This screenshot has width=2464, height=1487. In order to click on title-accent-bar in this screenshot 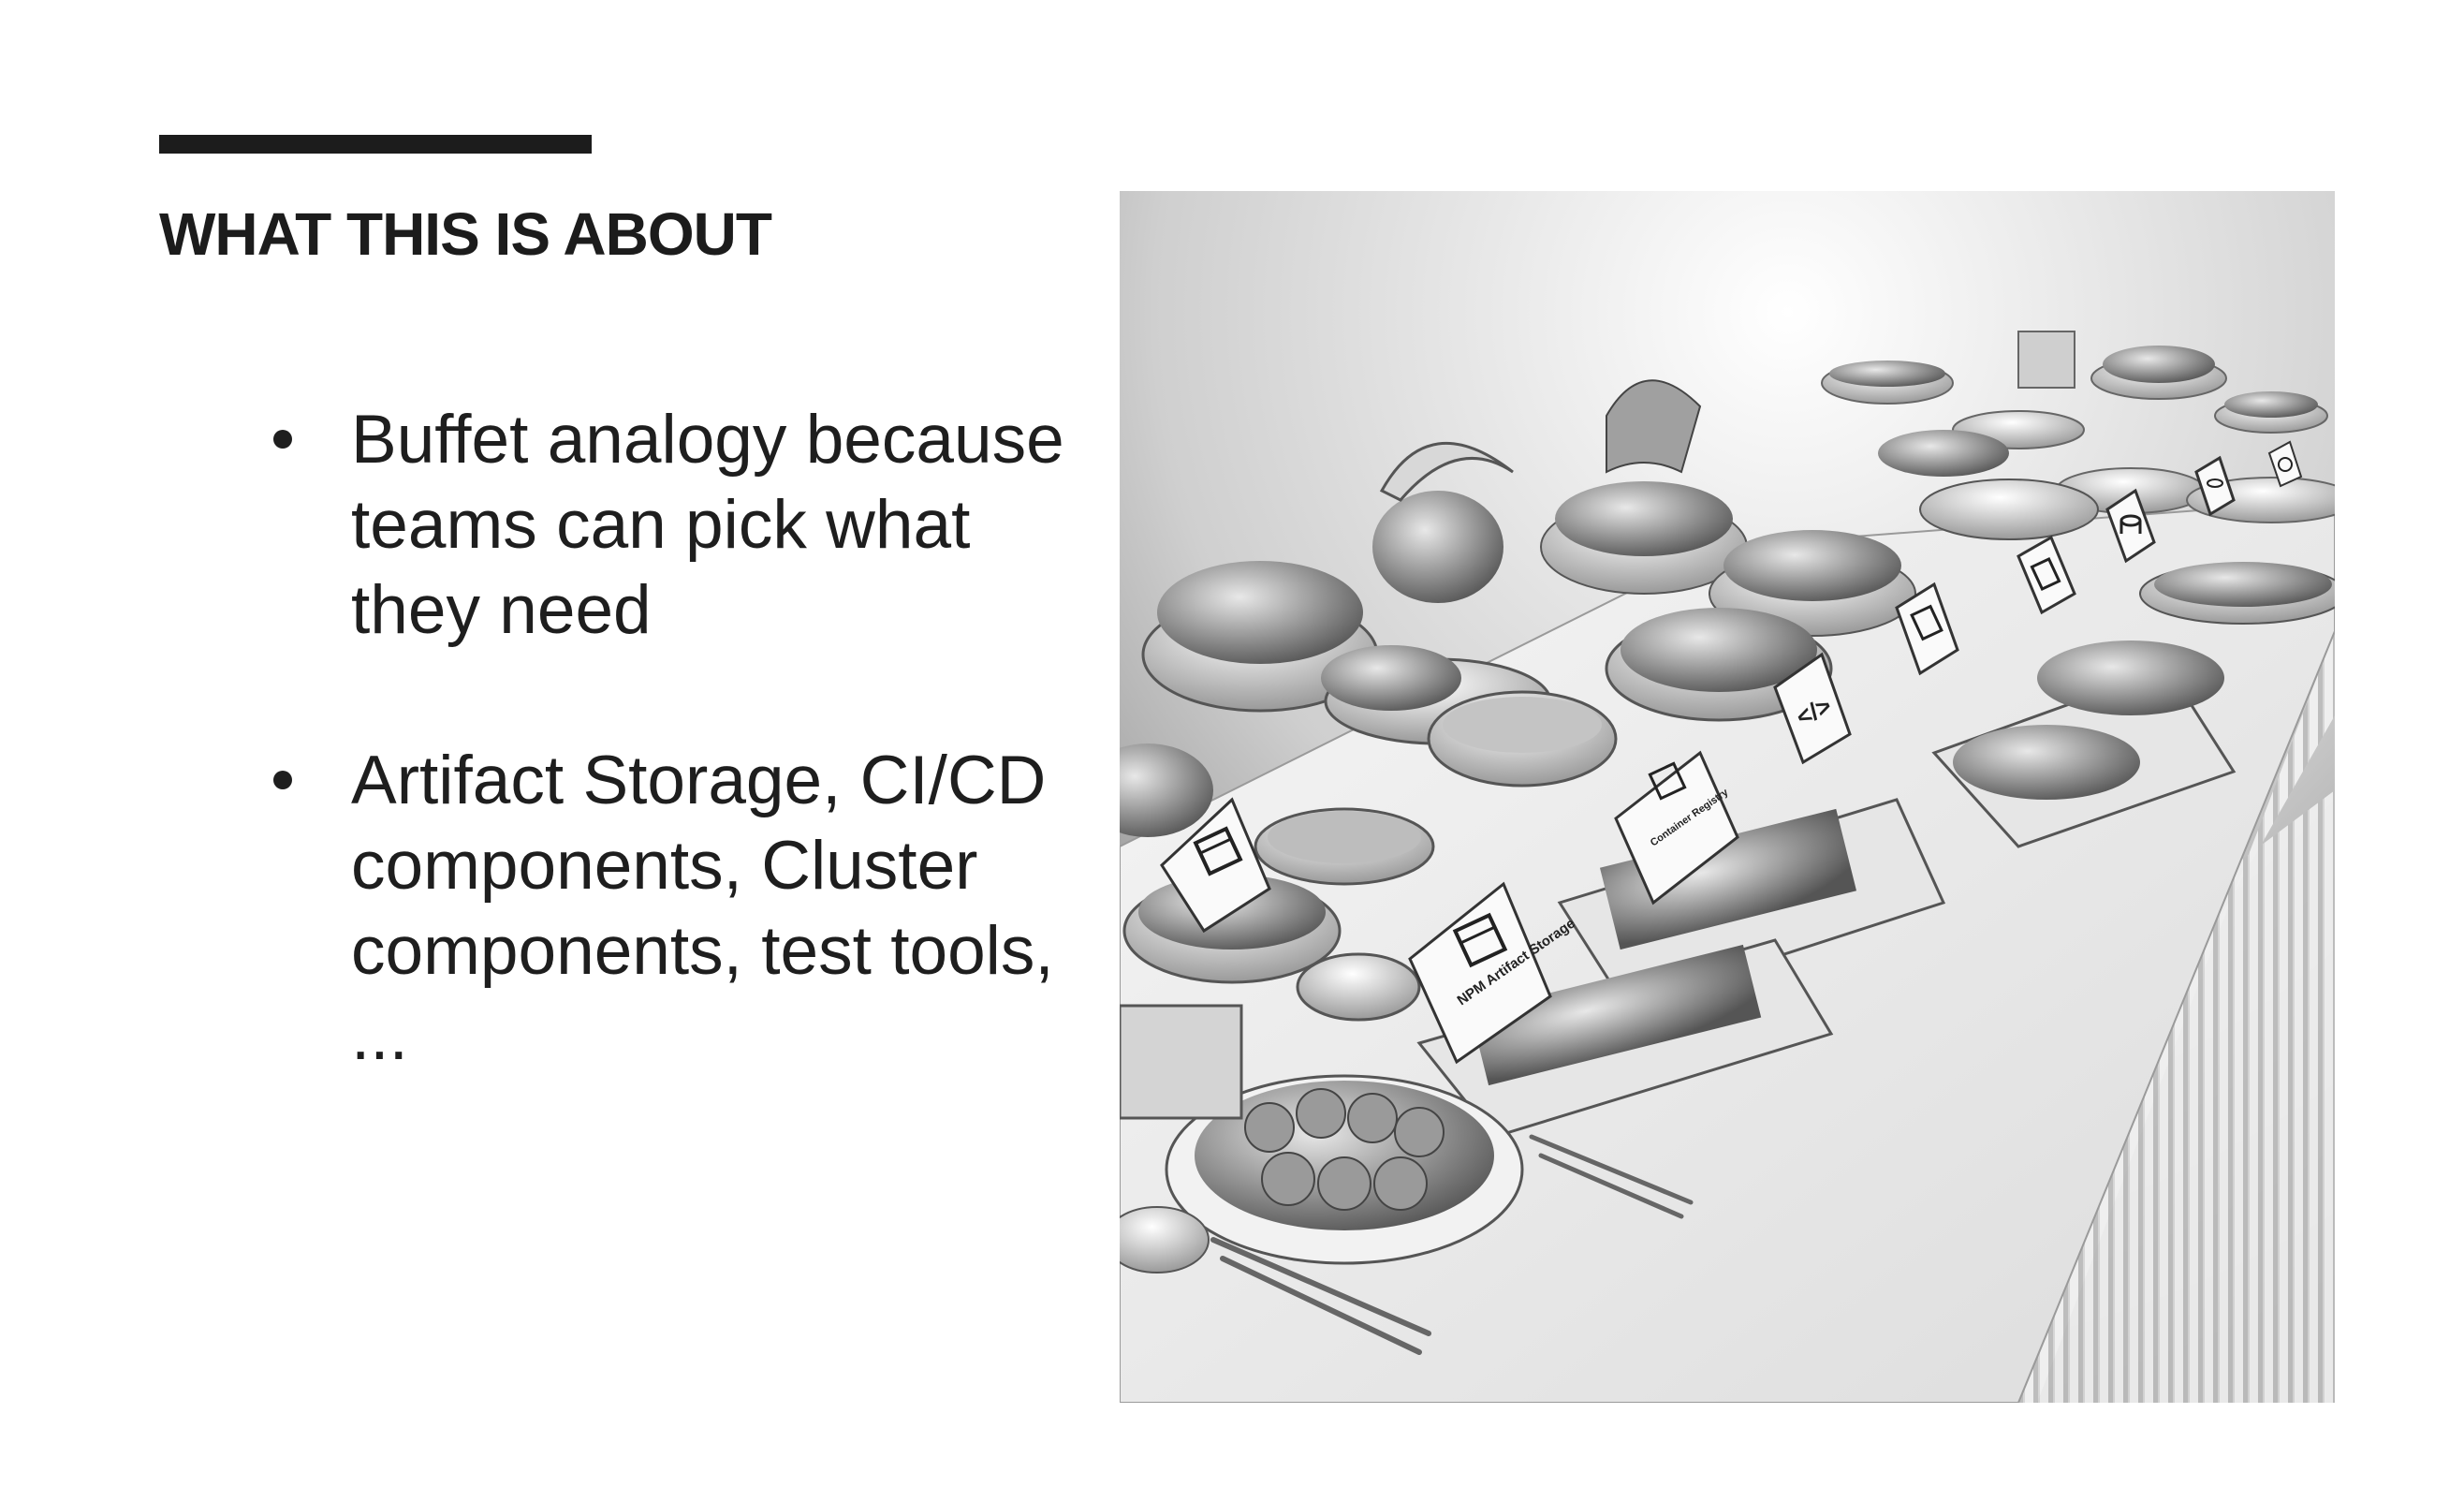, I will do `click(375, 144)`.